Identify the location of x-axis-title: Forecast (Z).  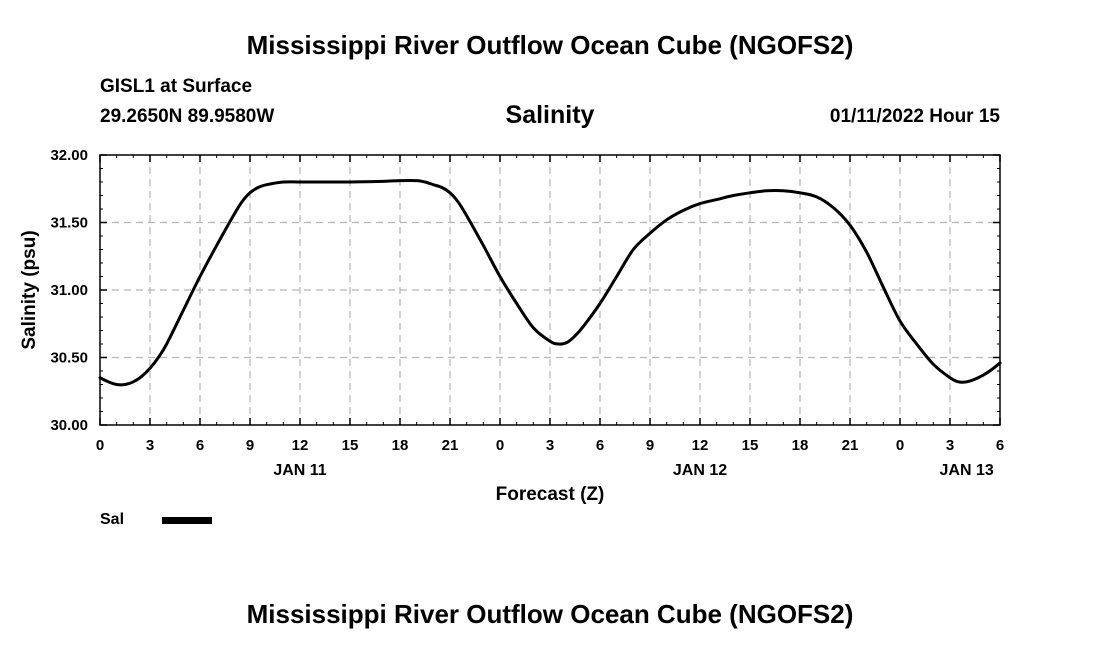
(550, 494).